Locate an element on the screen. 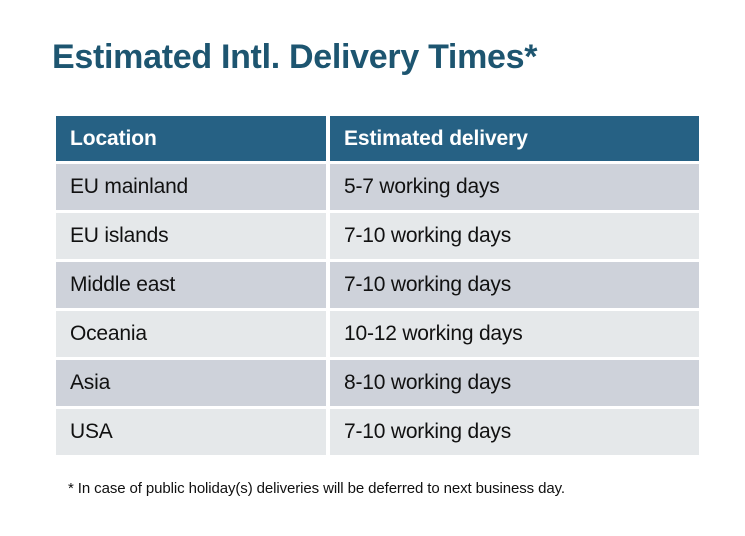 This screenshot has height=536, width=745. cell-location: Asia is located at coordinates (191, 383).